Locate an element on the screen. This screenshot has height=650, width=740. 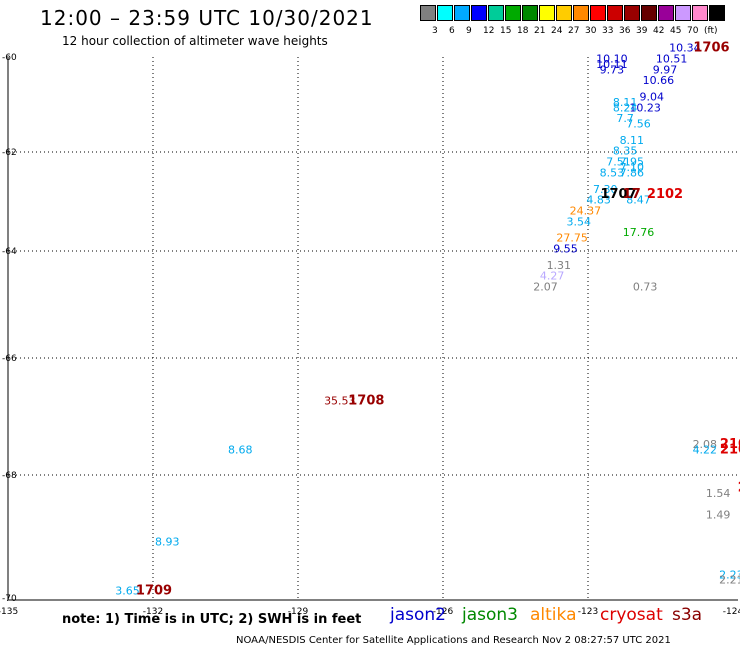
legend-item-altika: altika is located at coordinates (553, 615).